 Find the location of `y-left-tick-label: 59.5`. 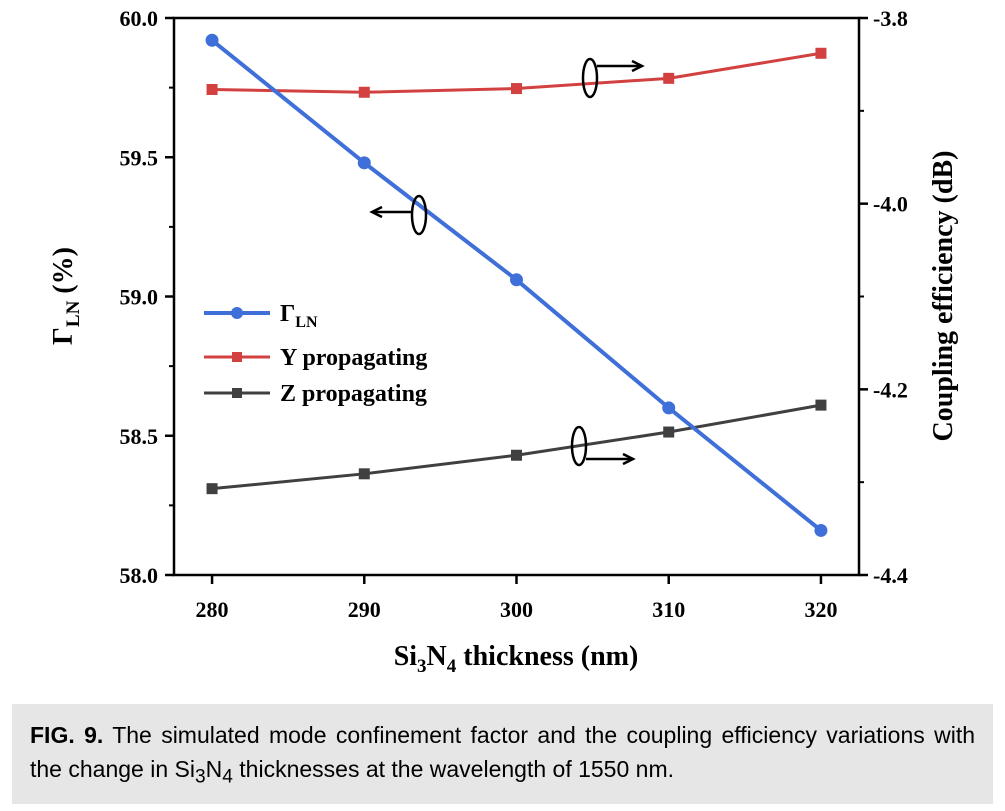

y-left-tick-label: 59.5 is located at coordinates (139, 157).